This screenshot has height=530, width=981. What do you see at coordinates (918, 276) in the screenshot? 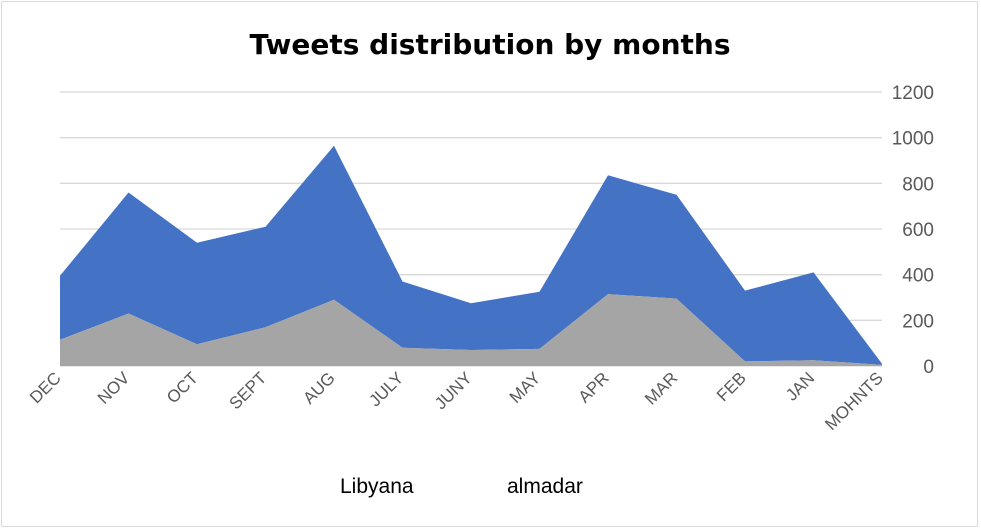
I see `y-tick-label: 400` at bounding box center [918, 276].